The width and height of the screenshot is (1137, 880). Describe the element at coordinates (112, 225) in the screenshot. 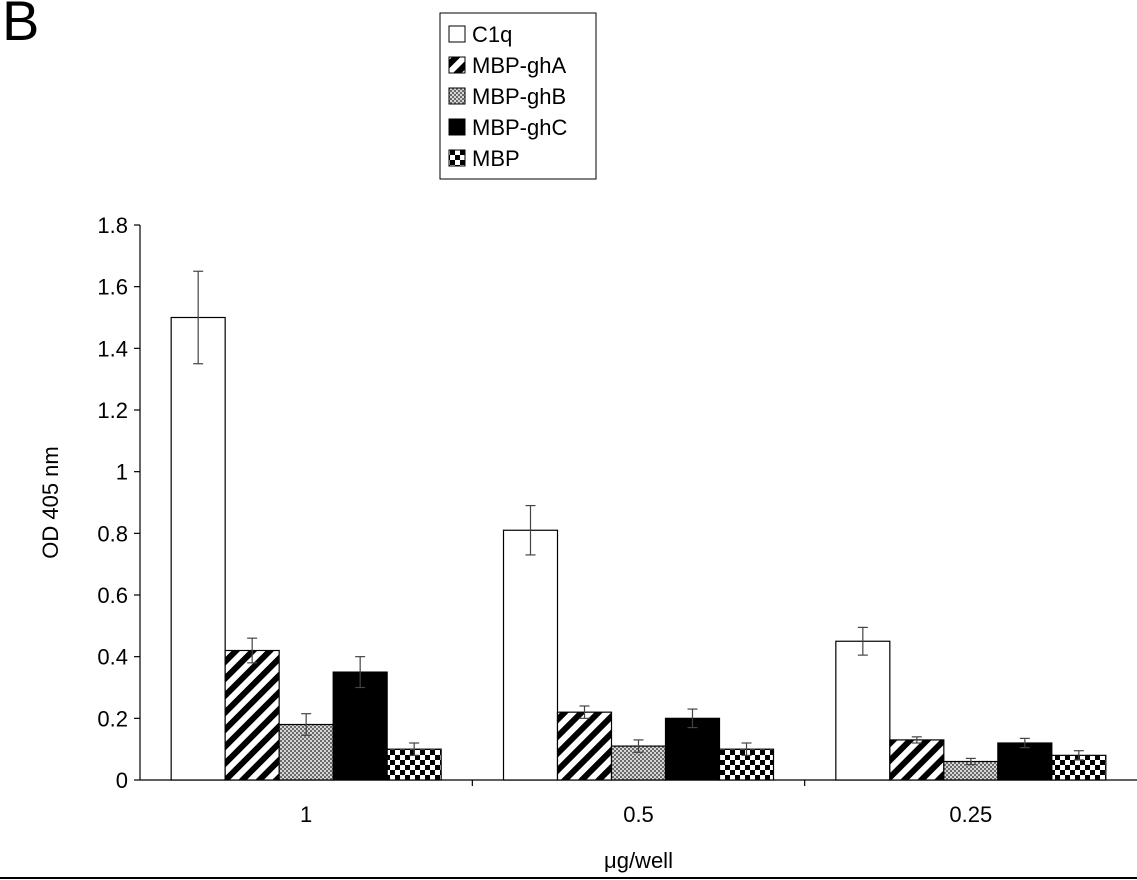

I see `y-tick-label: 1.8` at that location.